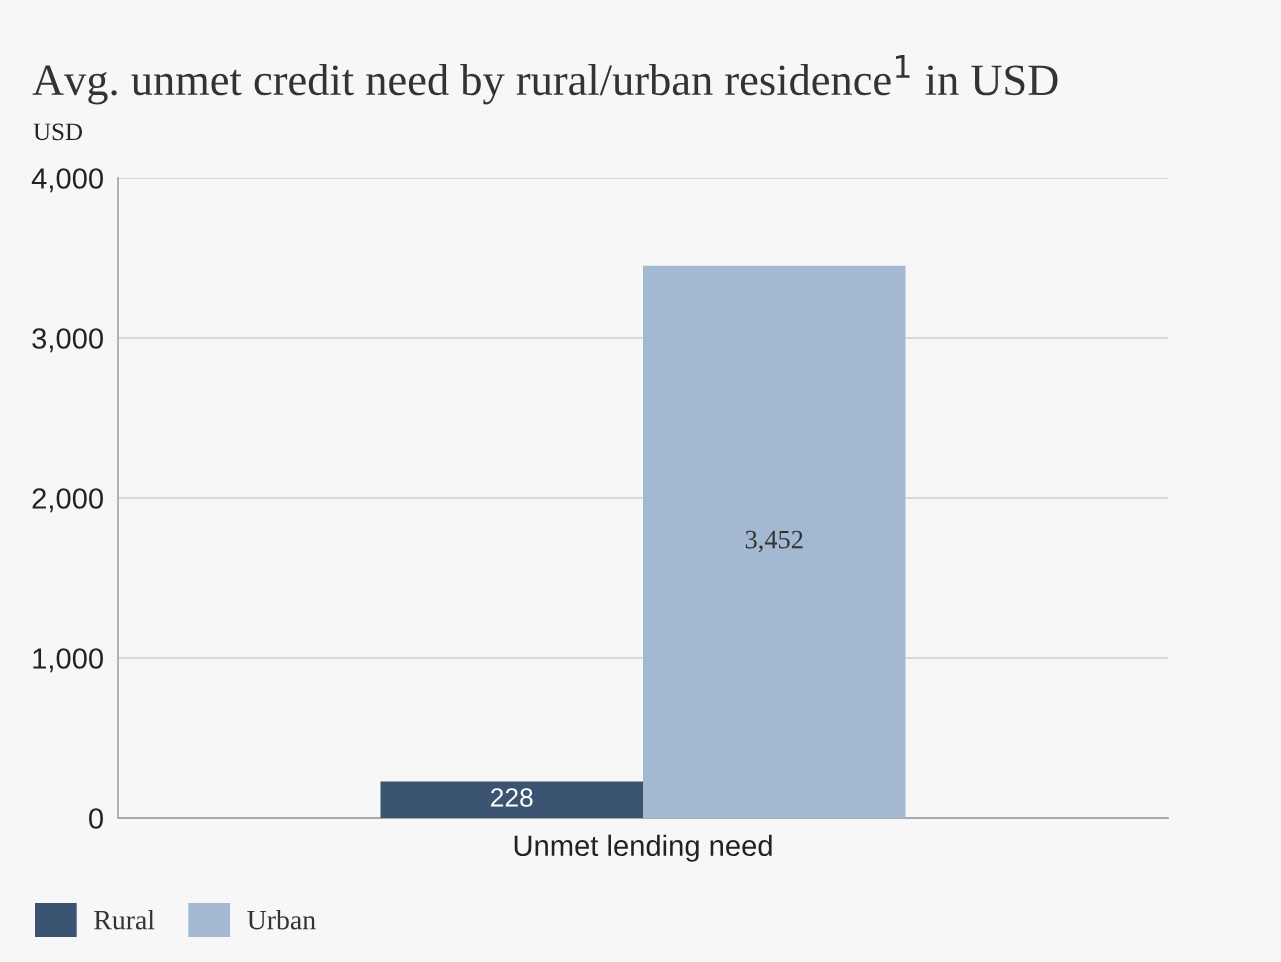 This screenshot has width=1281, height=962. What do you see at coordinates (67, 340) in the screenshot?
I see `y-tick-label: 3,000` at bounding box center [67, 340].